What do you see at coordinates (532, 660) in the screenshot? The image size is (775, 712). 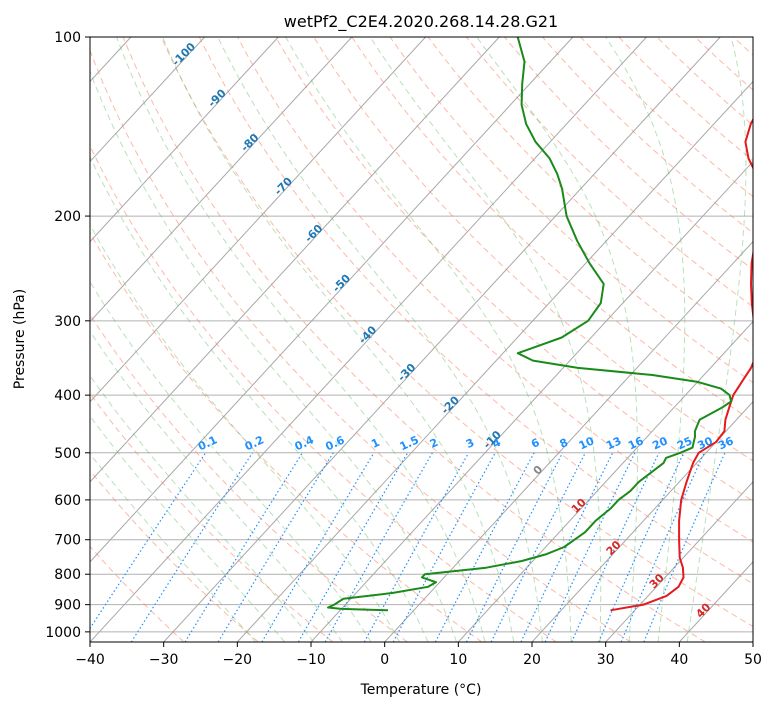 I see `x-tick-label: 20` at bounding box center [532, 660].